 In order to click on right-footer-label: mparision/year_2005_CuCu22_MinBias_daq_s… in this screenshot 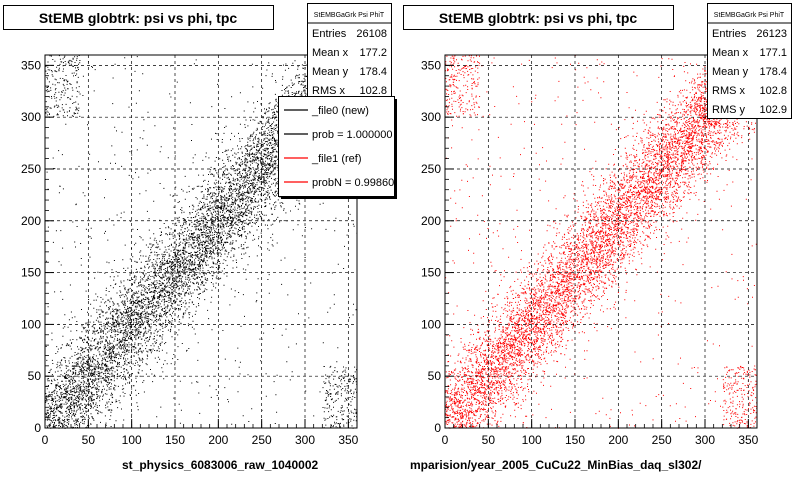, I will do `click(556, 465)`.